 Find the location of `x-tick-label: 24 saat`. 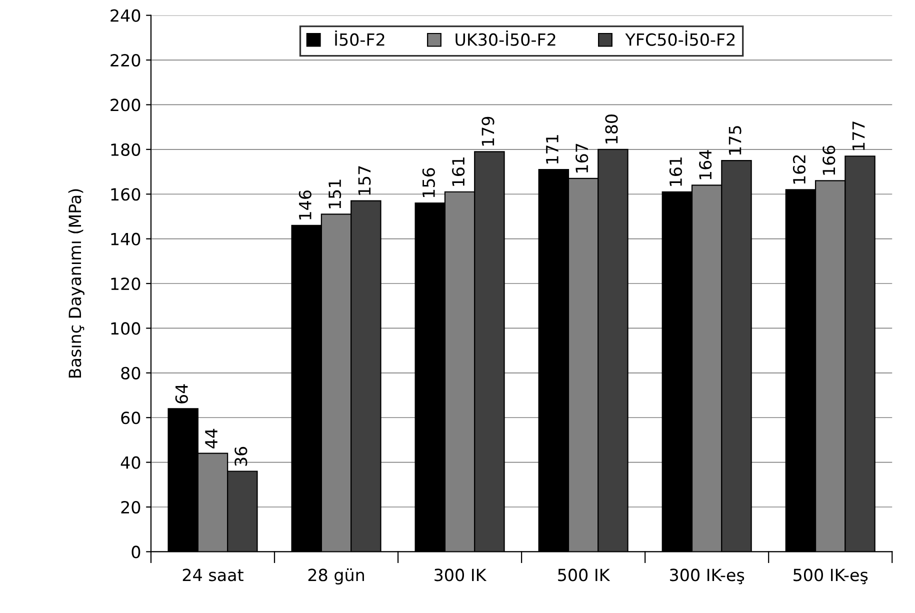

x-tick-label: 24 saat is located at coordinates (213, 575).